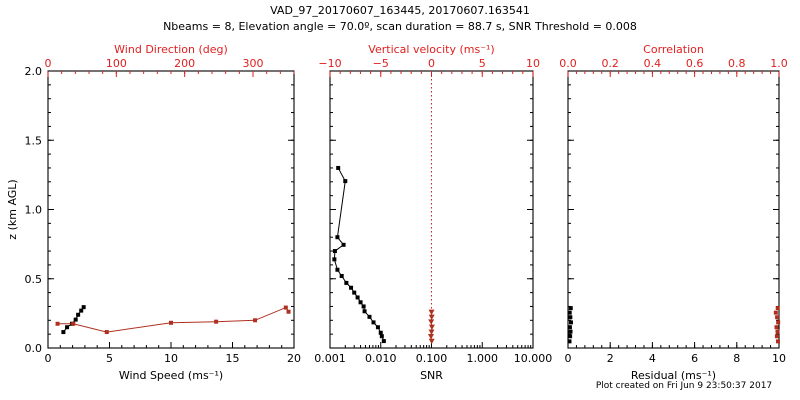 This screenshot has width=800, height=400. Describe the element at coordinates (610, 63) in the screenshot. I see `x-tick-label-top: 0.2` at that location.